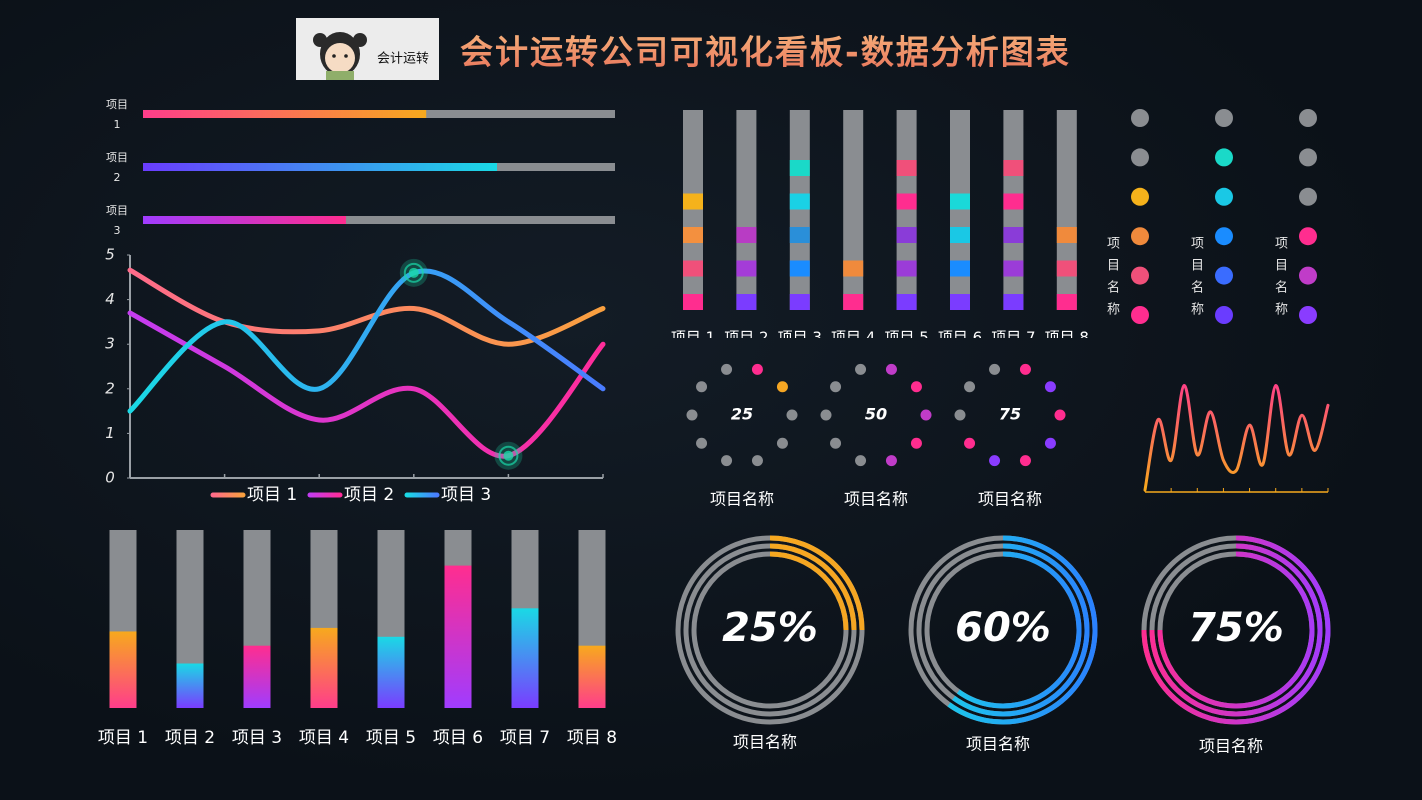  I want to click on logo: 会计运转, so click(367, 49).